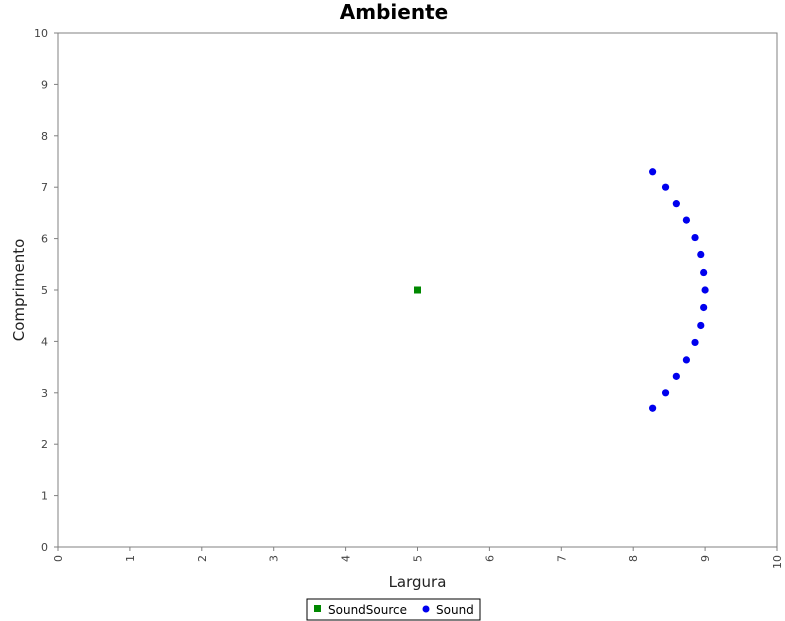 This screenshot has height=621, width=785. What do you see at coordinates (394, 12) in the screenshot?
I see `chart-title: Ambiente` at bounding box center [394, 12].